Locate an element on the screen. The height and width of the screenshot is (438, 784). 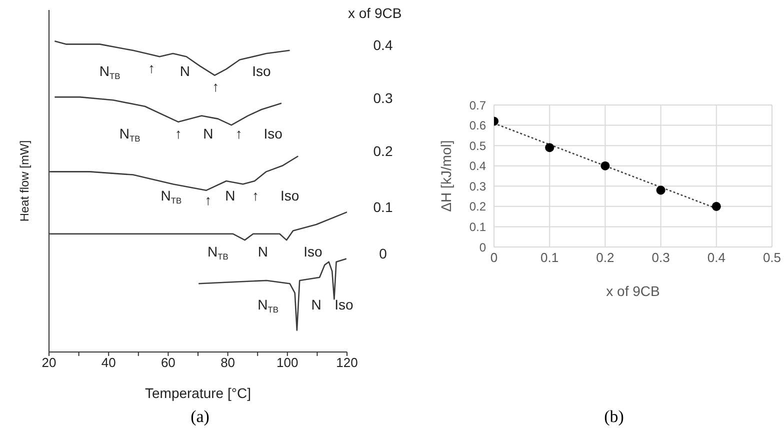
x-axis-title: Temperature [°C] is located at coordinates (198, 393).